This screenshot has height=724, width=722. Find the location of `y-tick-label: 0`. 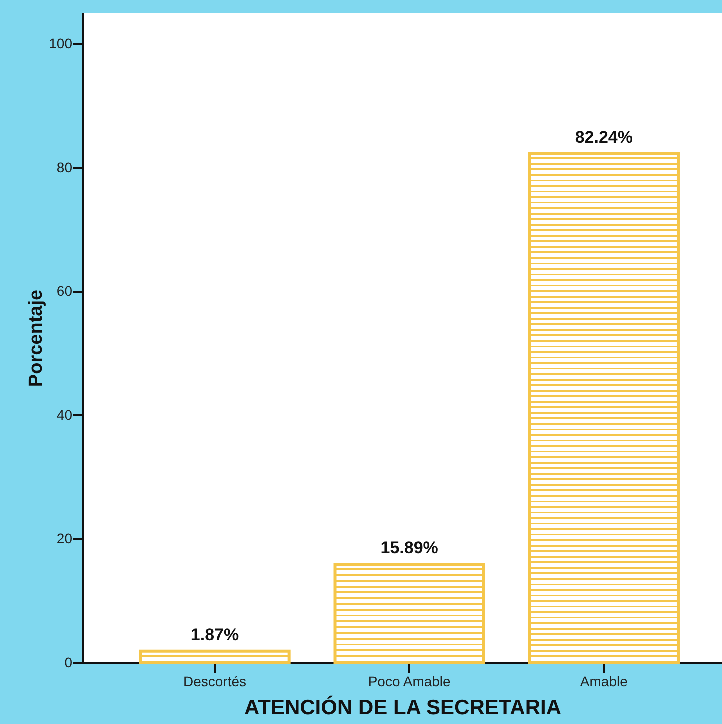

y-tick-label: 0 is located at coordinates (68, 662).